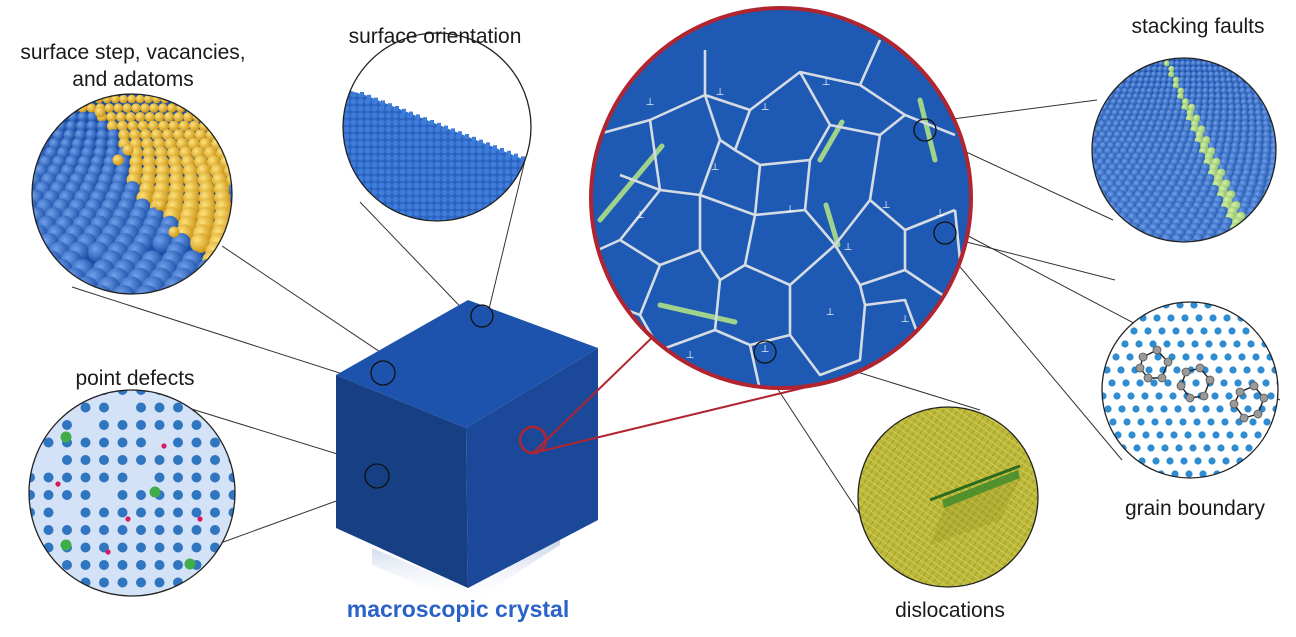 The height and width of the screenshot is (637, 1296). I want to click on dislocation-marker-11: ⊥, so click(765, 349).